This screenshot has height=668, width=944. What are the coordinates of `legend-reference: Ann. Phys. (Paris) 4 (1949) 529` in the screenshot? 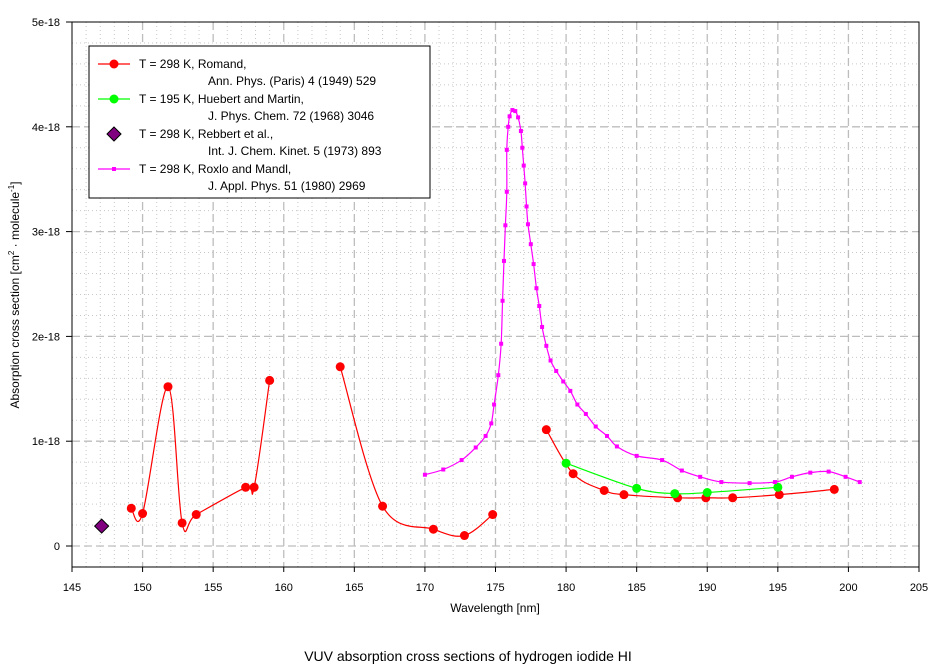 It's located at (292, 81).